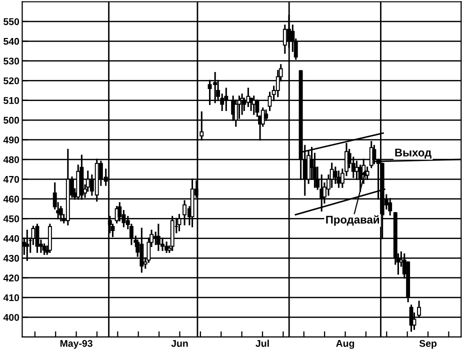 The height and width of the screenshot is (351, 463). What do you see at coordinates (262, 343) in the screenshot?
I see `x-tick-label: Jul` at bounding box center [262, 343].